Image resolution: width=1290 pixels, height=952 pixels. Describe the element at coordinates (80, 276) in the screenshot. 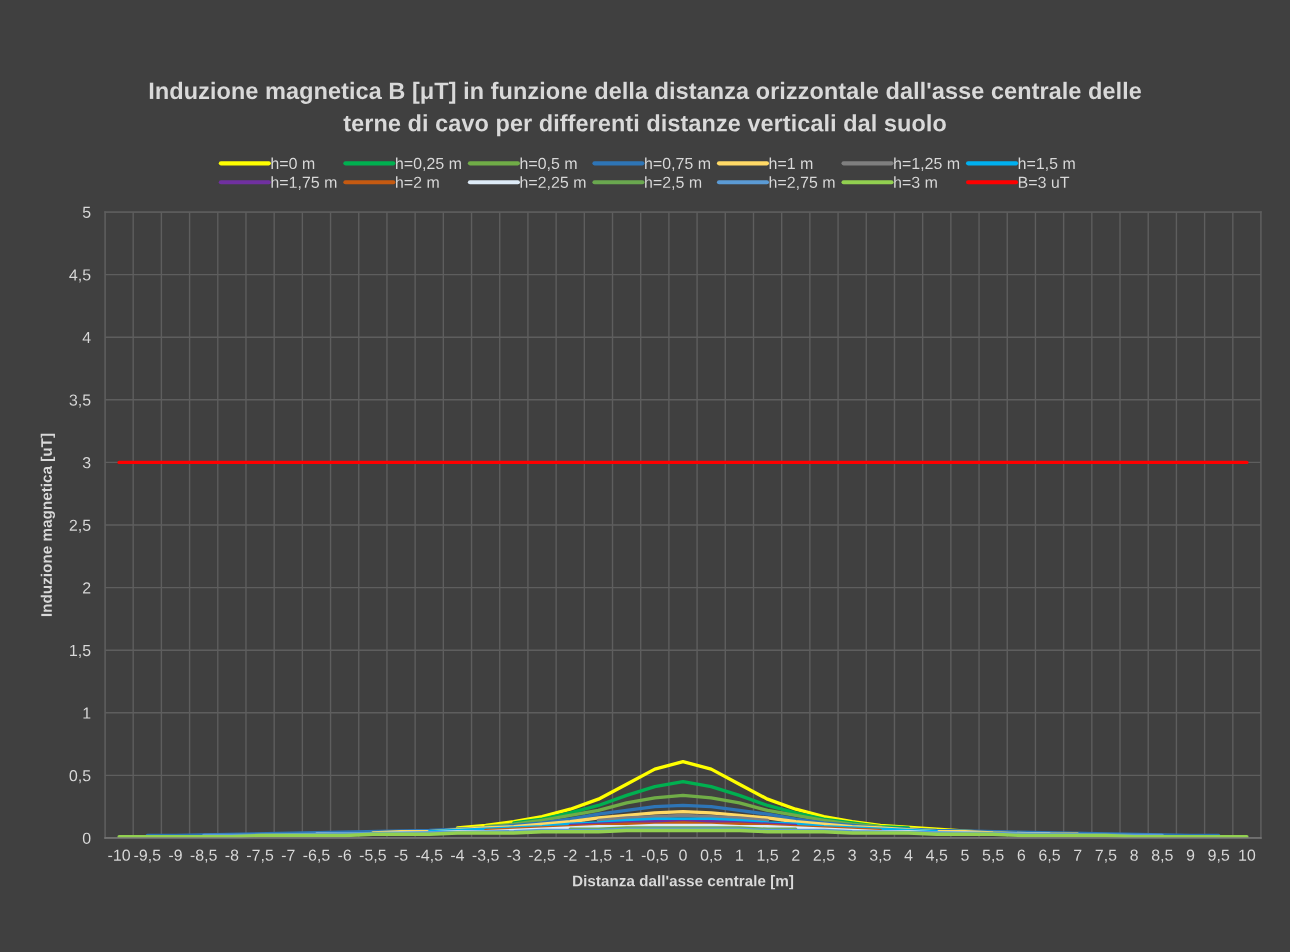

I see `y-tick-label: 4,5` at that location.